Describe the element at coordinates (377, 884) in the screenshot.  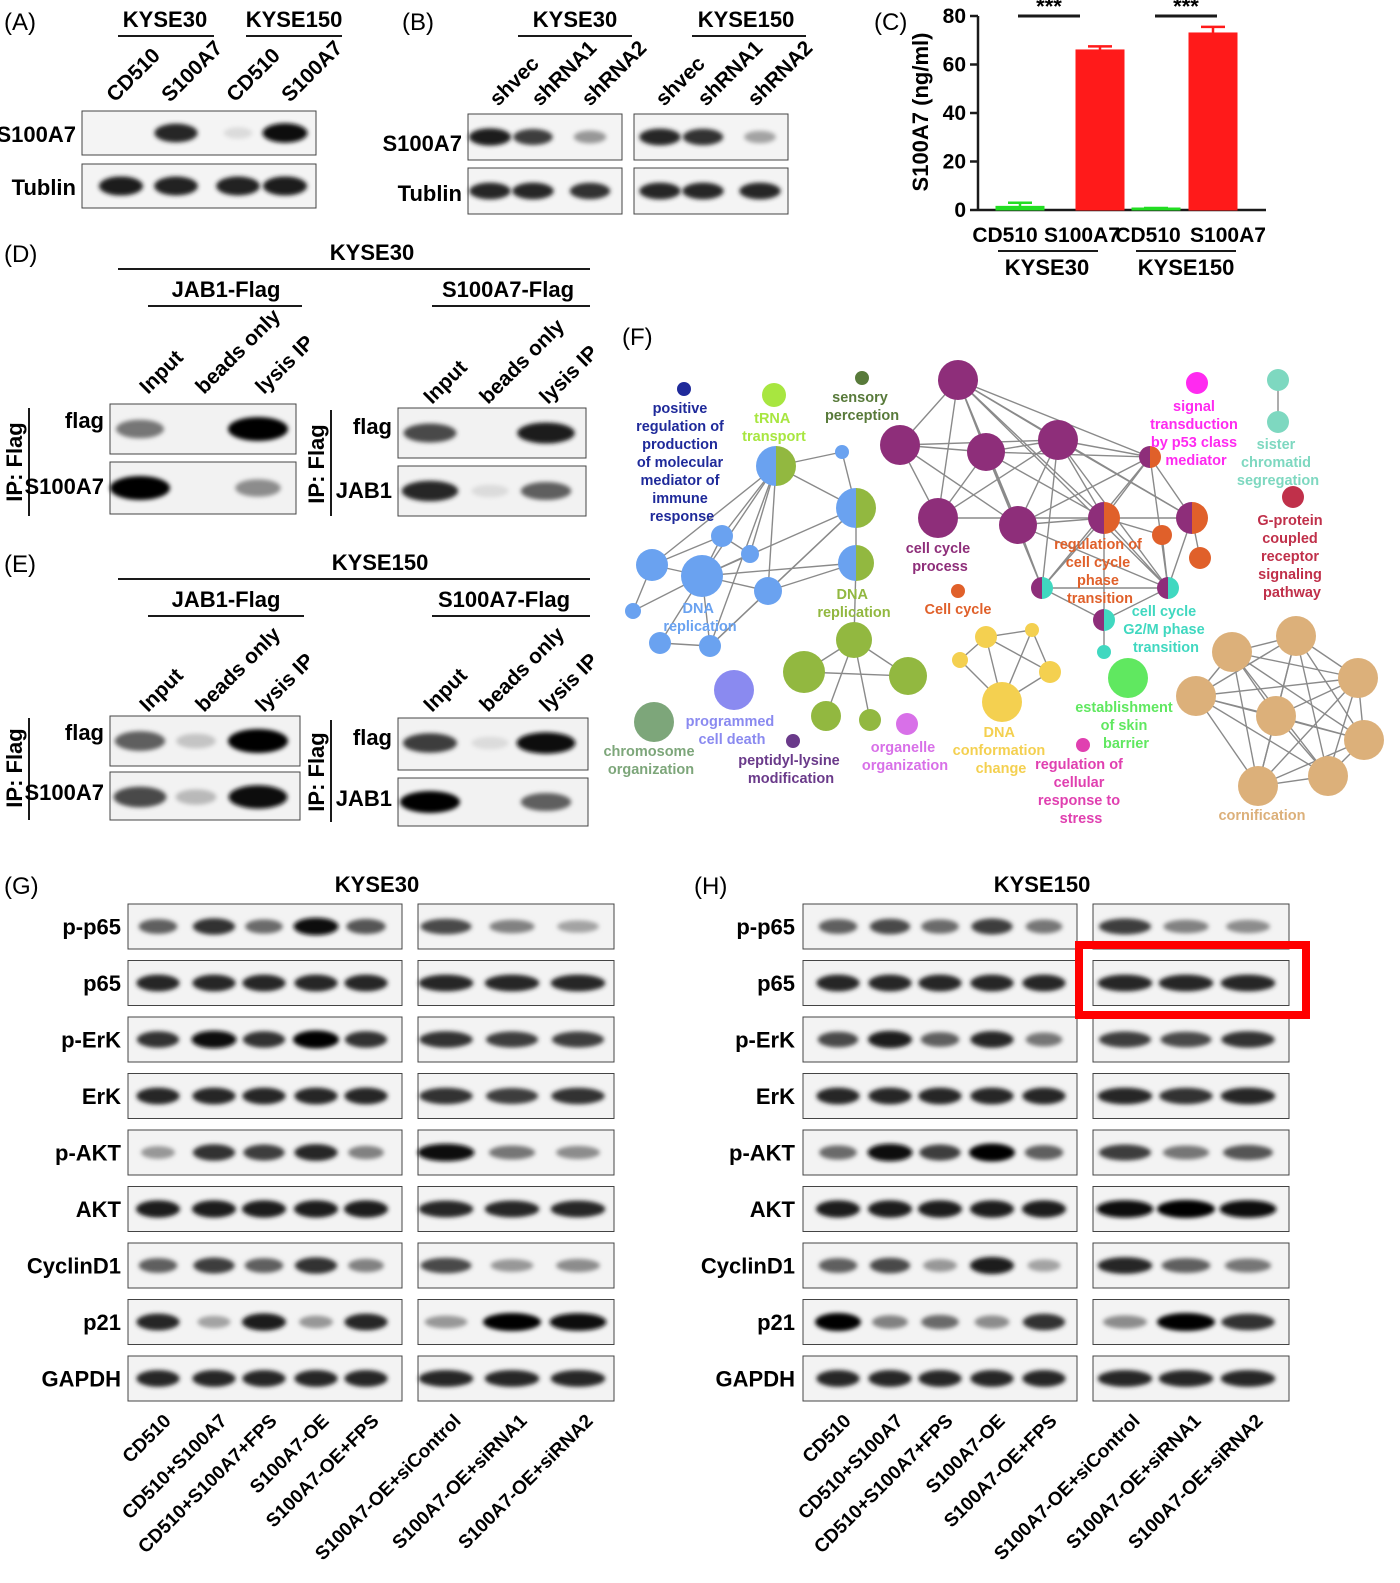
I see `panel-g-cell-line: KYSE30` at that location.